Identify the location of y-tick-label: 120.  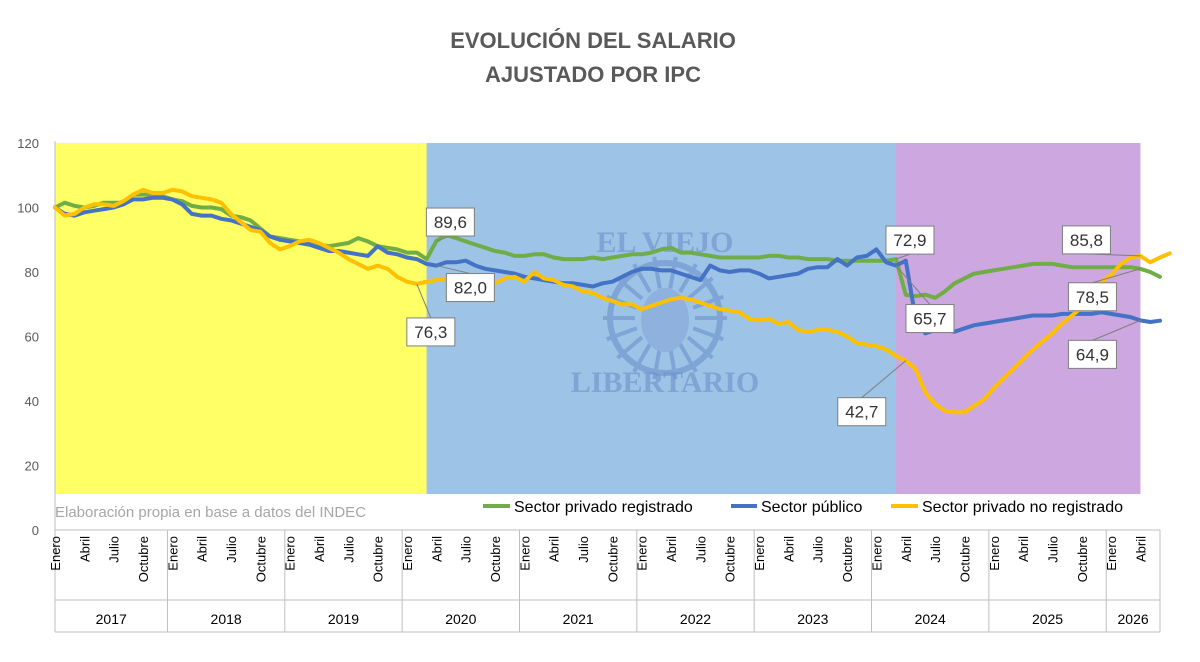
(28, 143).